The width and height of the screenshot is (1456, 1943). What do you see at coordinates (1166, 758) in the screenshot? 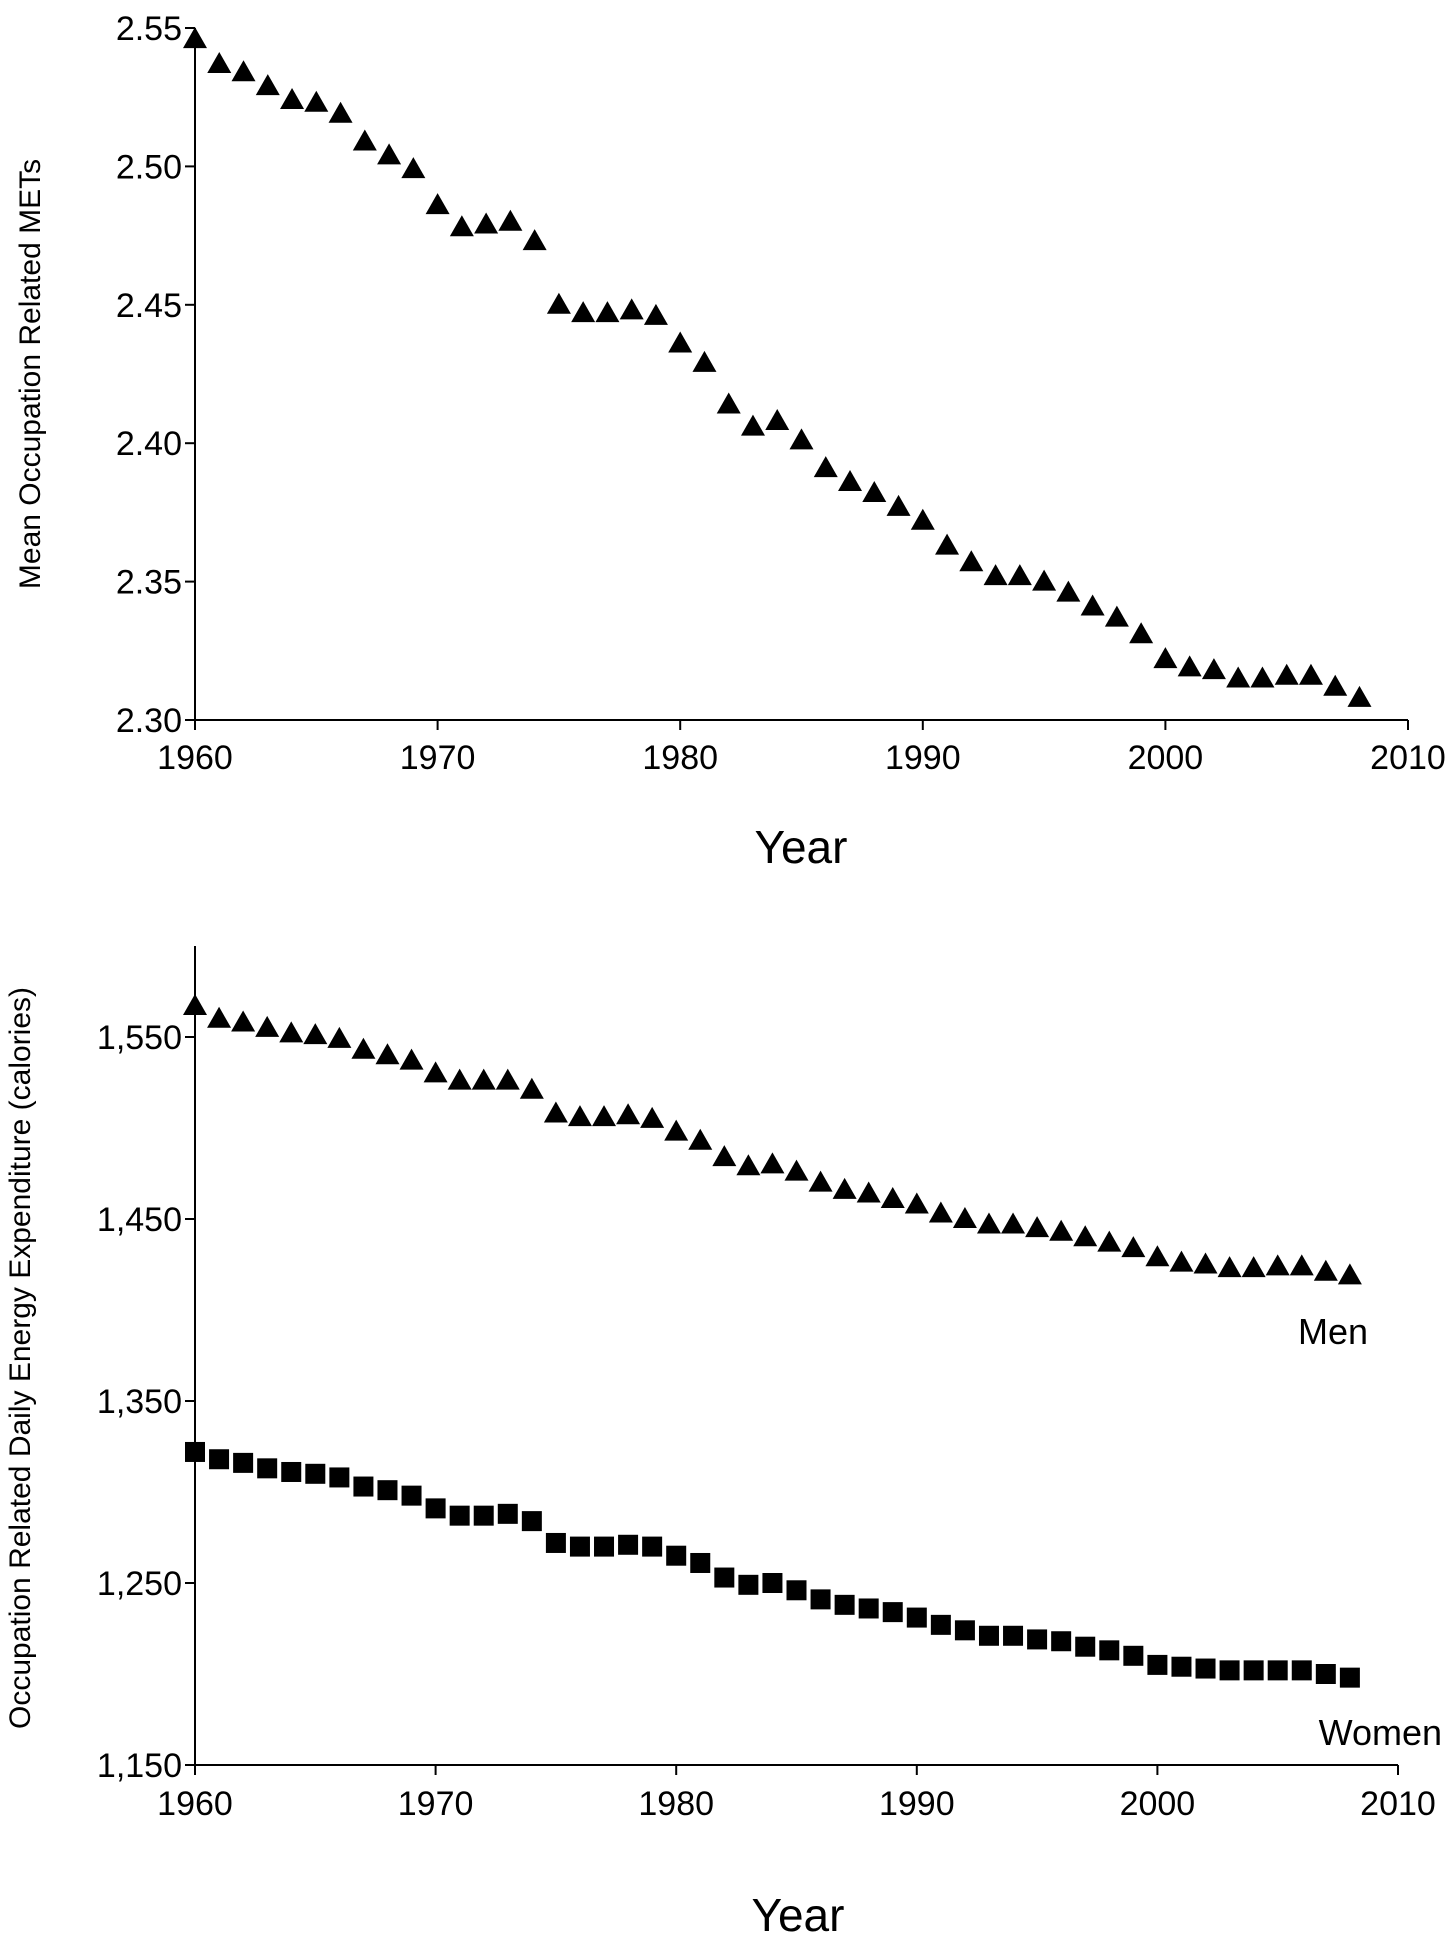
I see `mets-x-tick-label: 2000` at bounding box center [1166, 758].